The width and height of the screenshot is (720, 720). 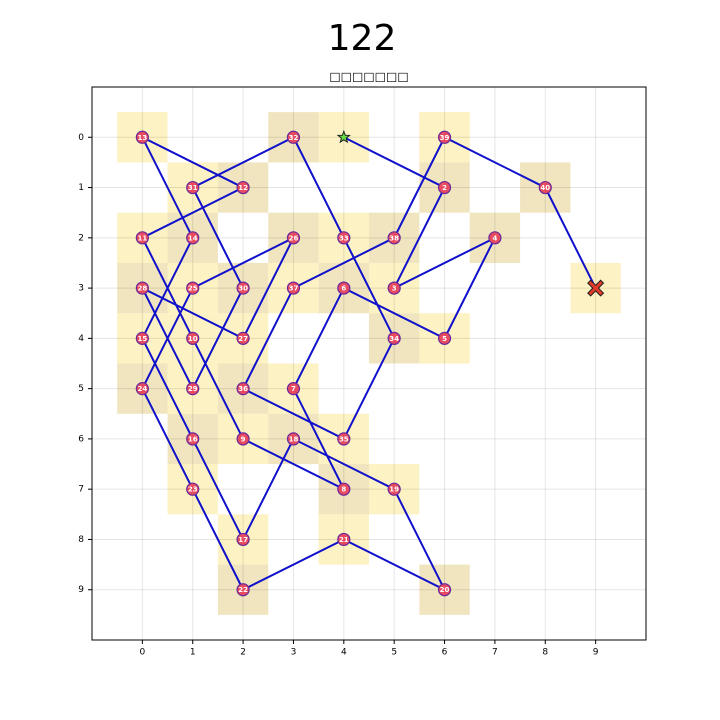 I want to click on node-label: 4, so click(x=494, y=238).